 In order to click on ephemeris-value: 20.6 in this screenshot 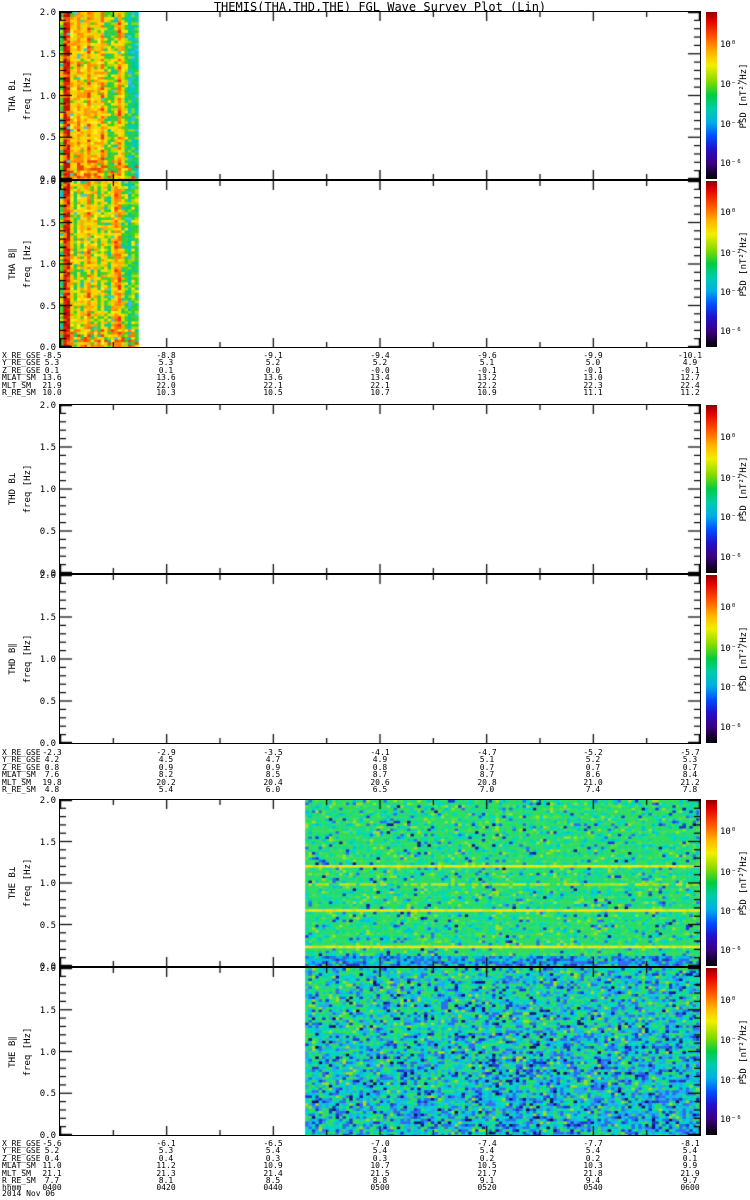, I will do `click(380, 782)`.